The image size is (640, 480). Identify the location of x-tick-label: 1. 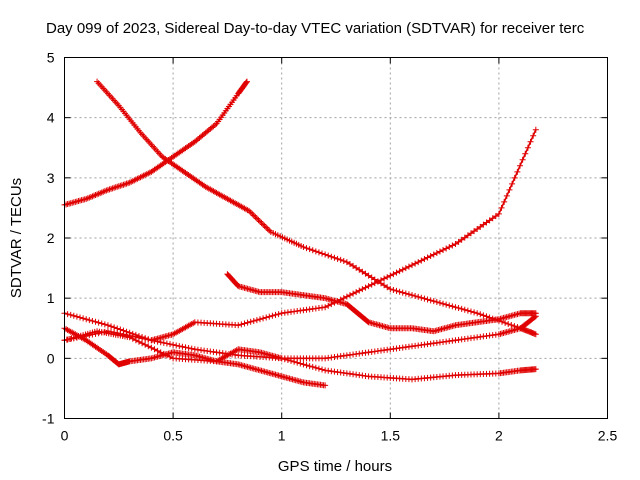
(282, 436).